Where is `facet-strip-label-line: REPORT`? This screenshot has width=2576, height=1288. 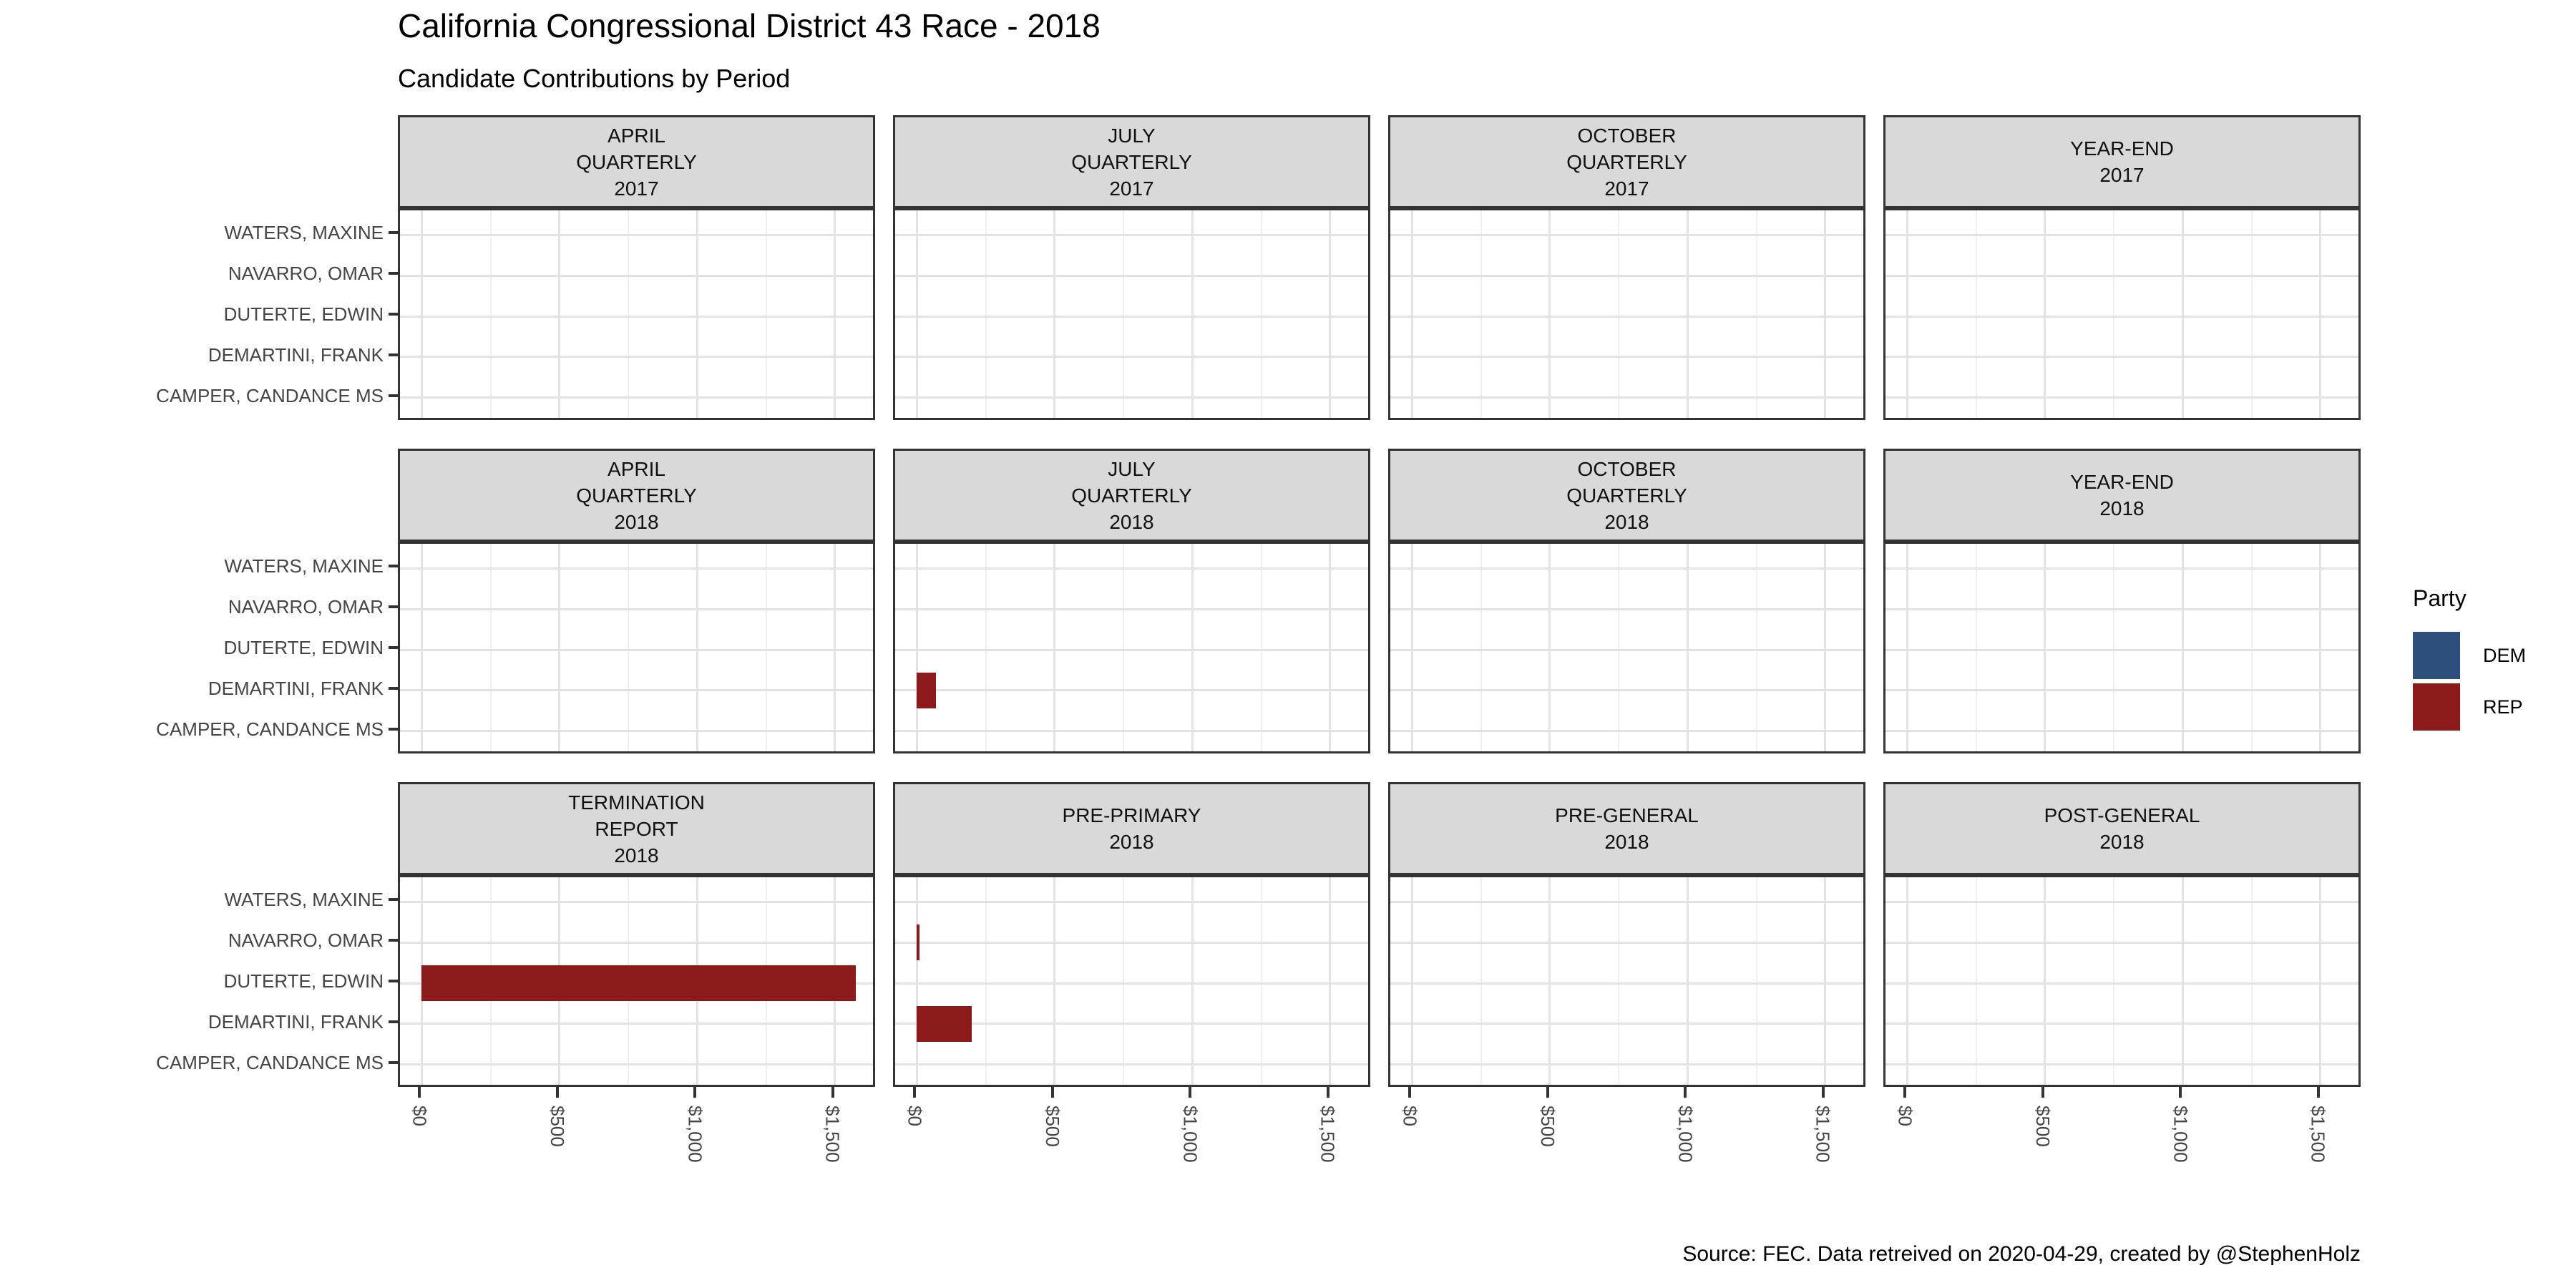 facet-strip-label-line: REPORT is located at coordinates (636, 828).